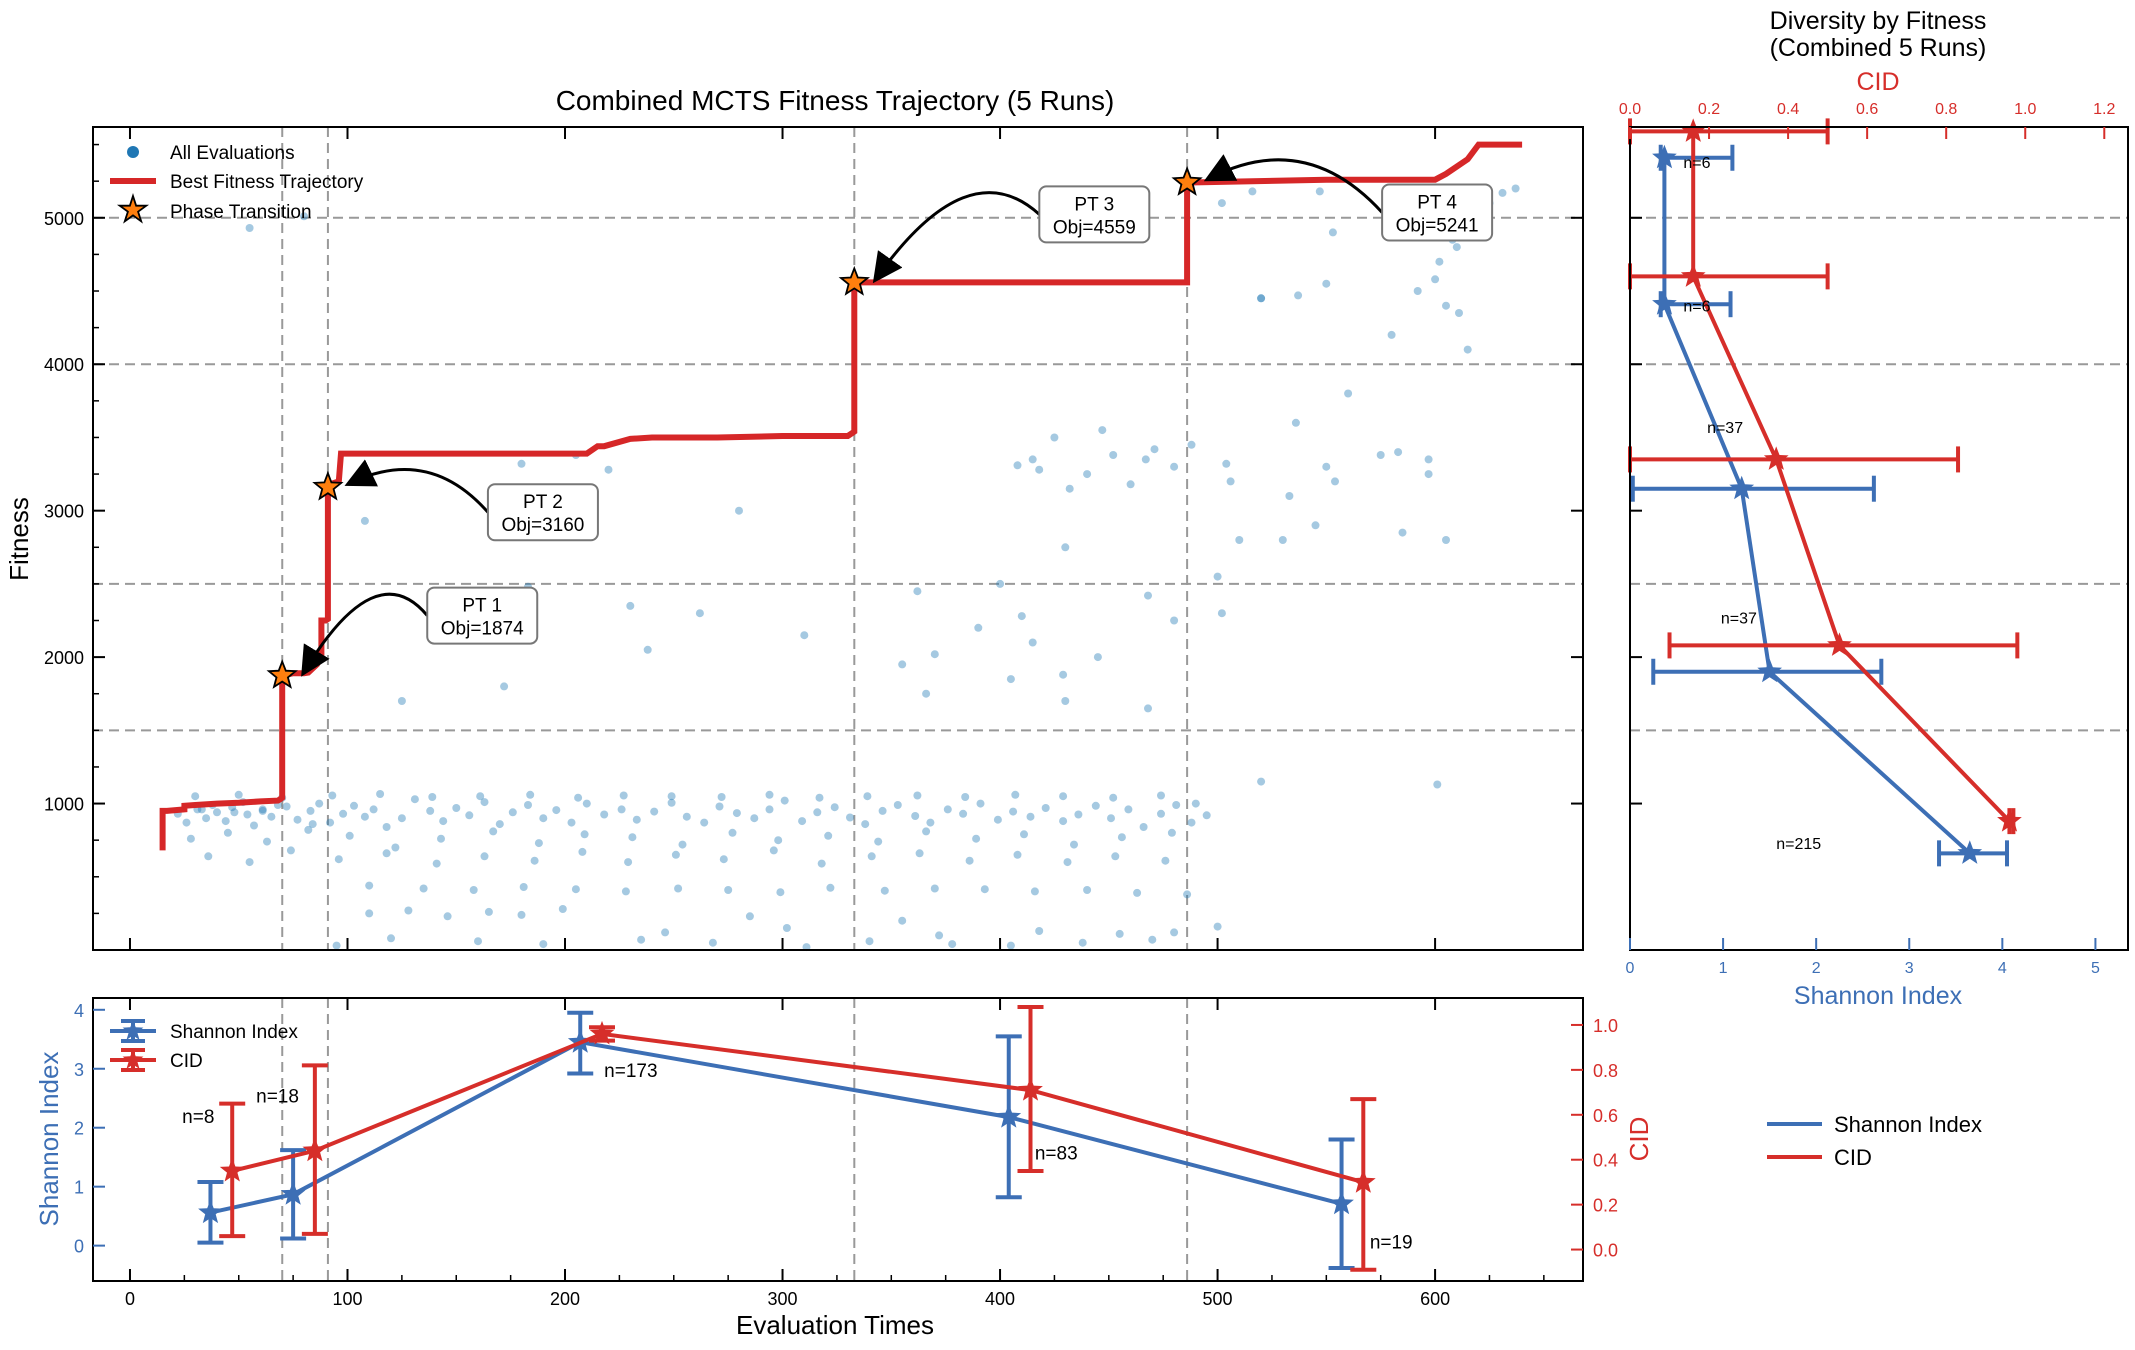 The height and width of the screenshot is (1350, 2135). What do you see at coordinates (1878, 21) in the screenshot?
I see `right-title: Diversity by Fitness` at bounding box center [1878, 21].